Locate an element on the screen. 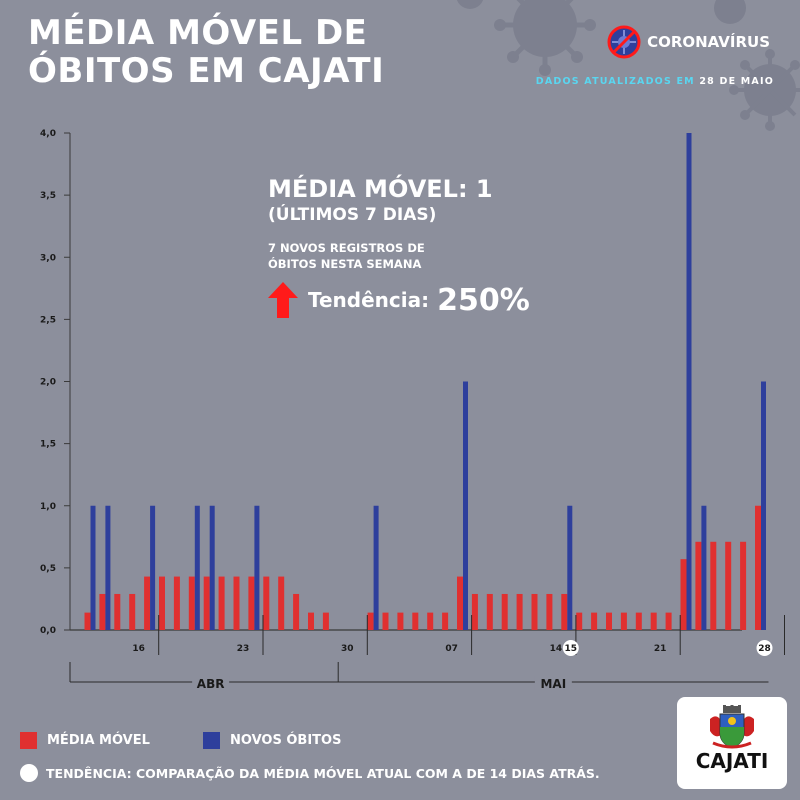 The image size is (800, 800). up-arrow-icon is located at coordinates (283, 300).